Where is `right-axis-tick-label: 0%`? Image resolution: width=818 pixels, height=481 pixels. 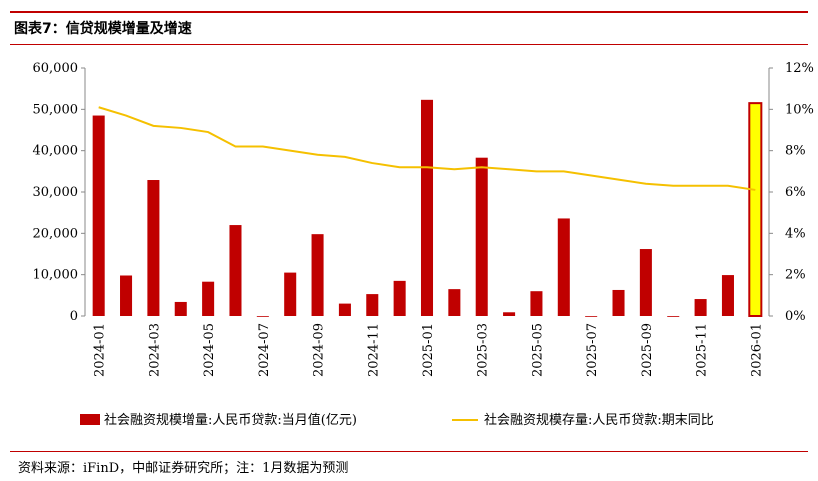
right-axis-tick-label: 0% is located at coordinates (795, 316).